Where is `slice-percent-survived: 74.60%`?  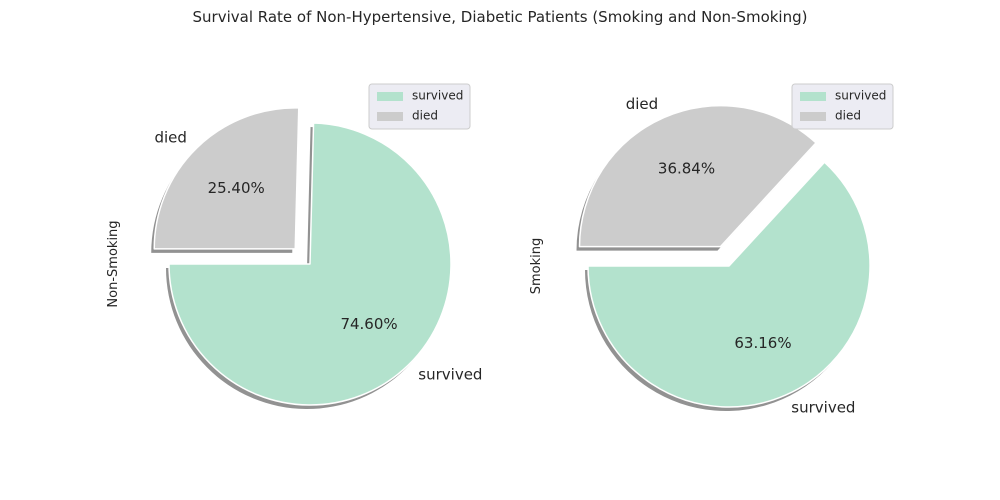 slice-percent-survived: 74.60% is located at coordinates (368, 324).